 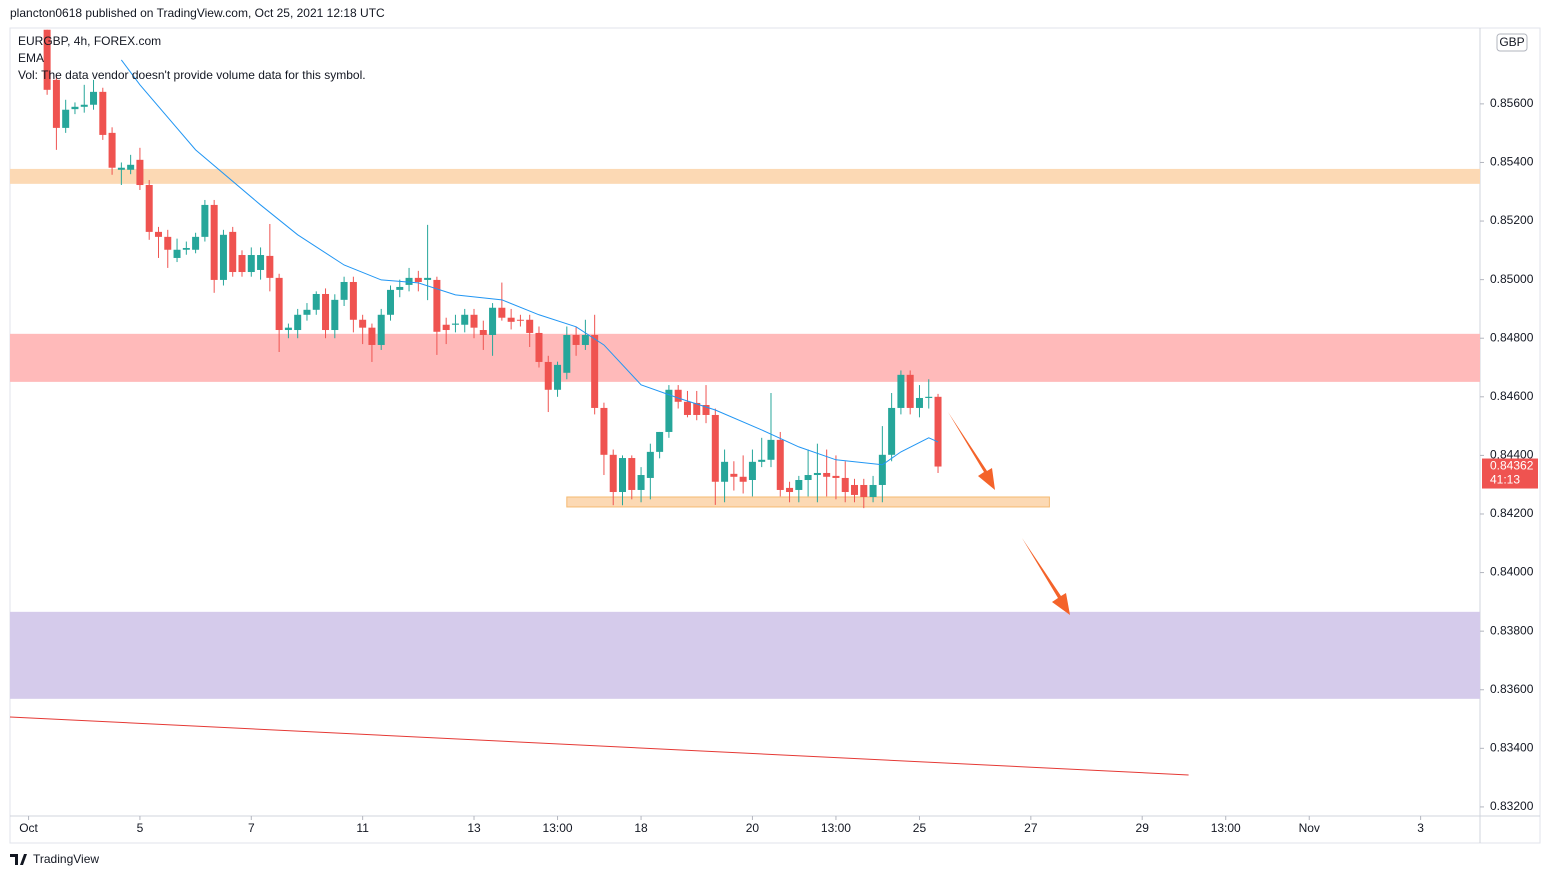 I want to click on y-tick-label: 0.84200, so click(x=1512, y=513).